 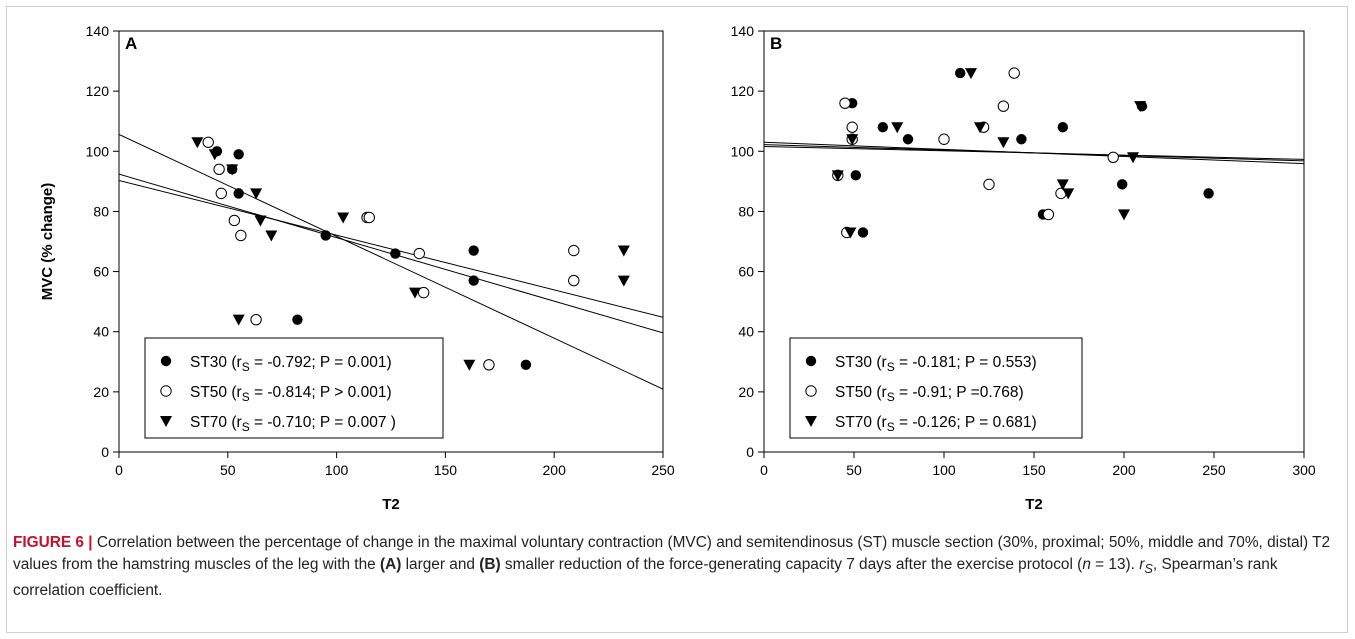 What do you see at coordinates (1034, 152) in the screenshot?
I see `regression-line-st70` at bounding box center [1034, 152].